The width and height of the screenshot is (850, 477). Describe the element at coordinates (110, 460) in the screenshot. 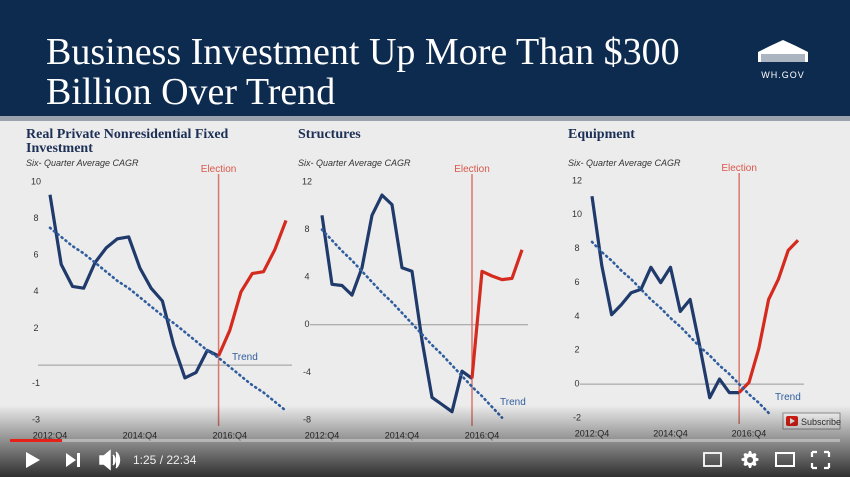

I see `volume-button` at that location.